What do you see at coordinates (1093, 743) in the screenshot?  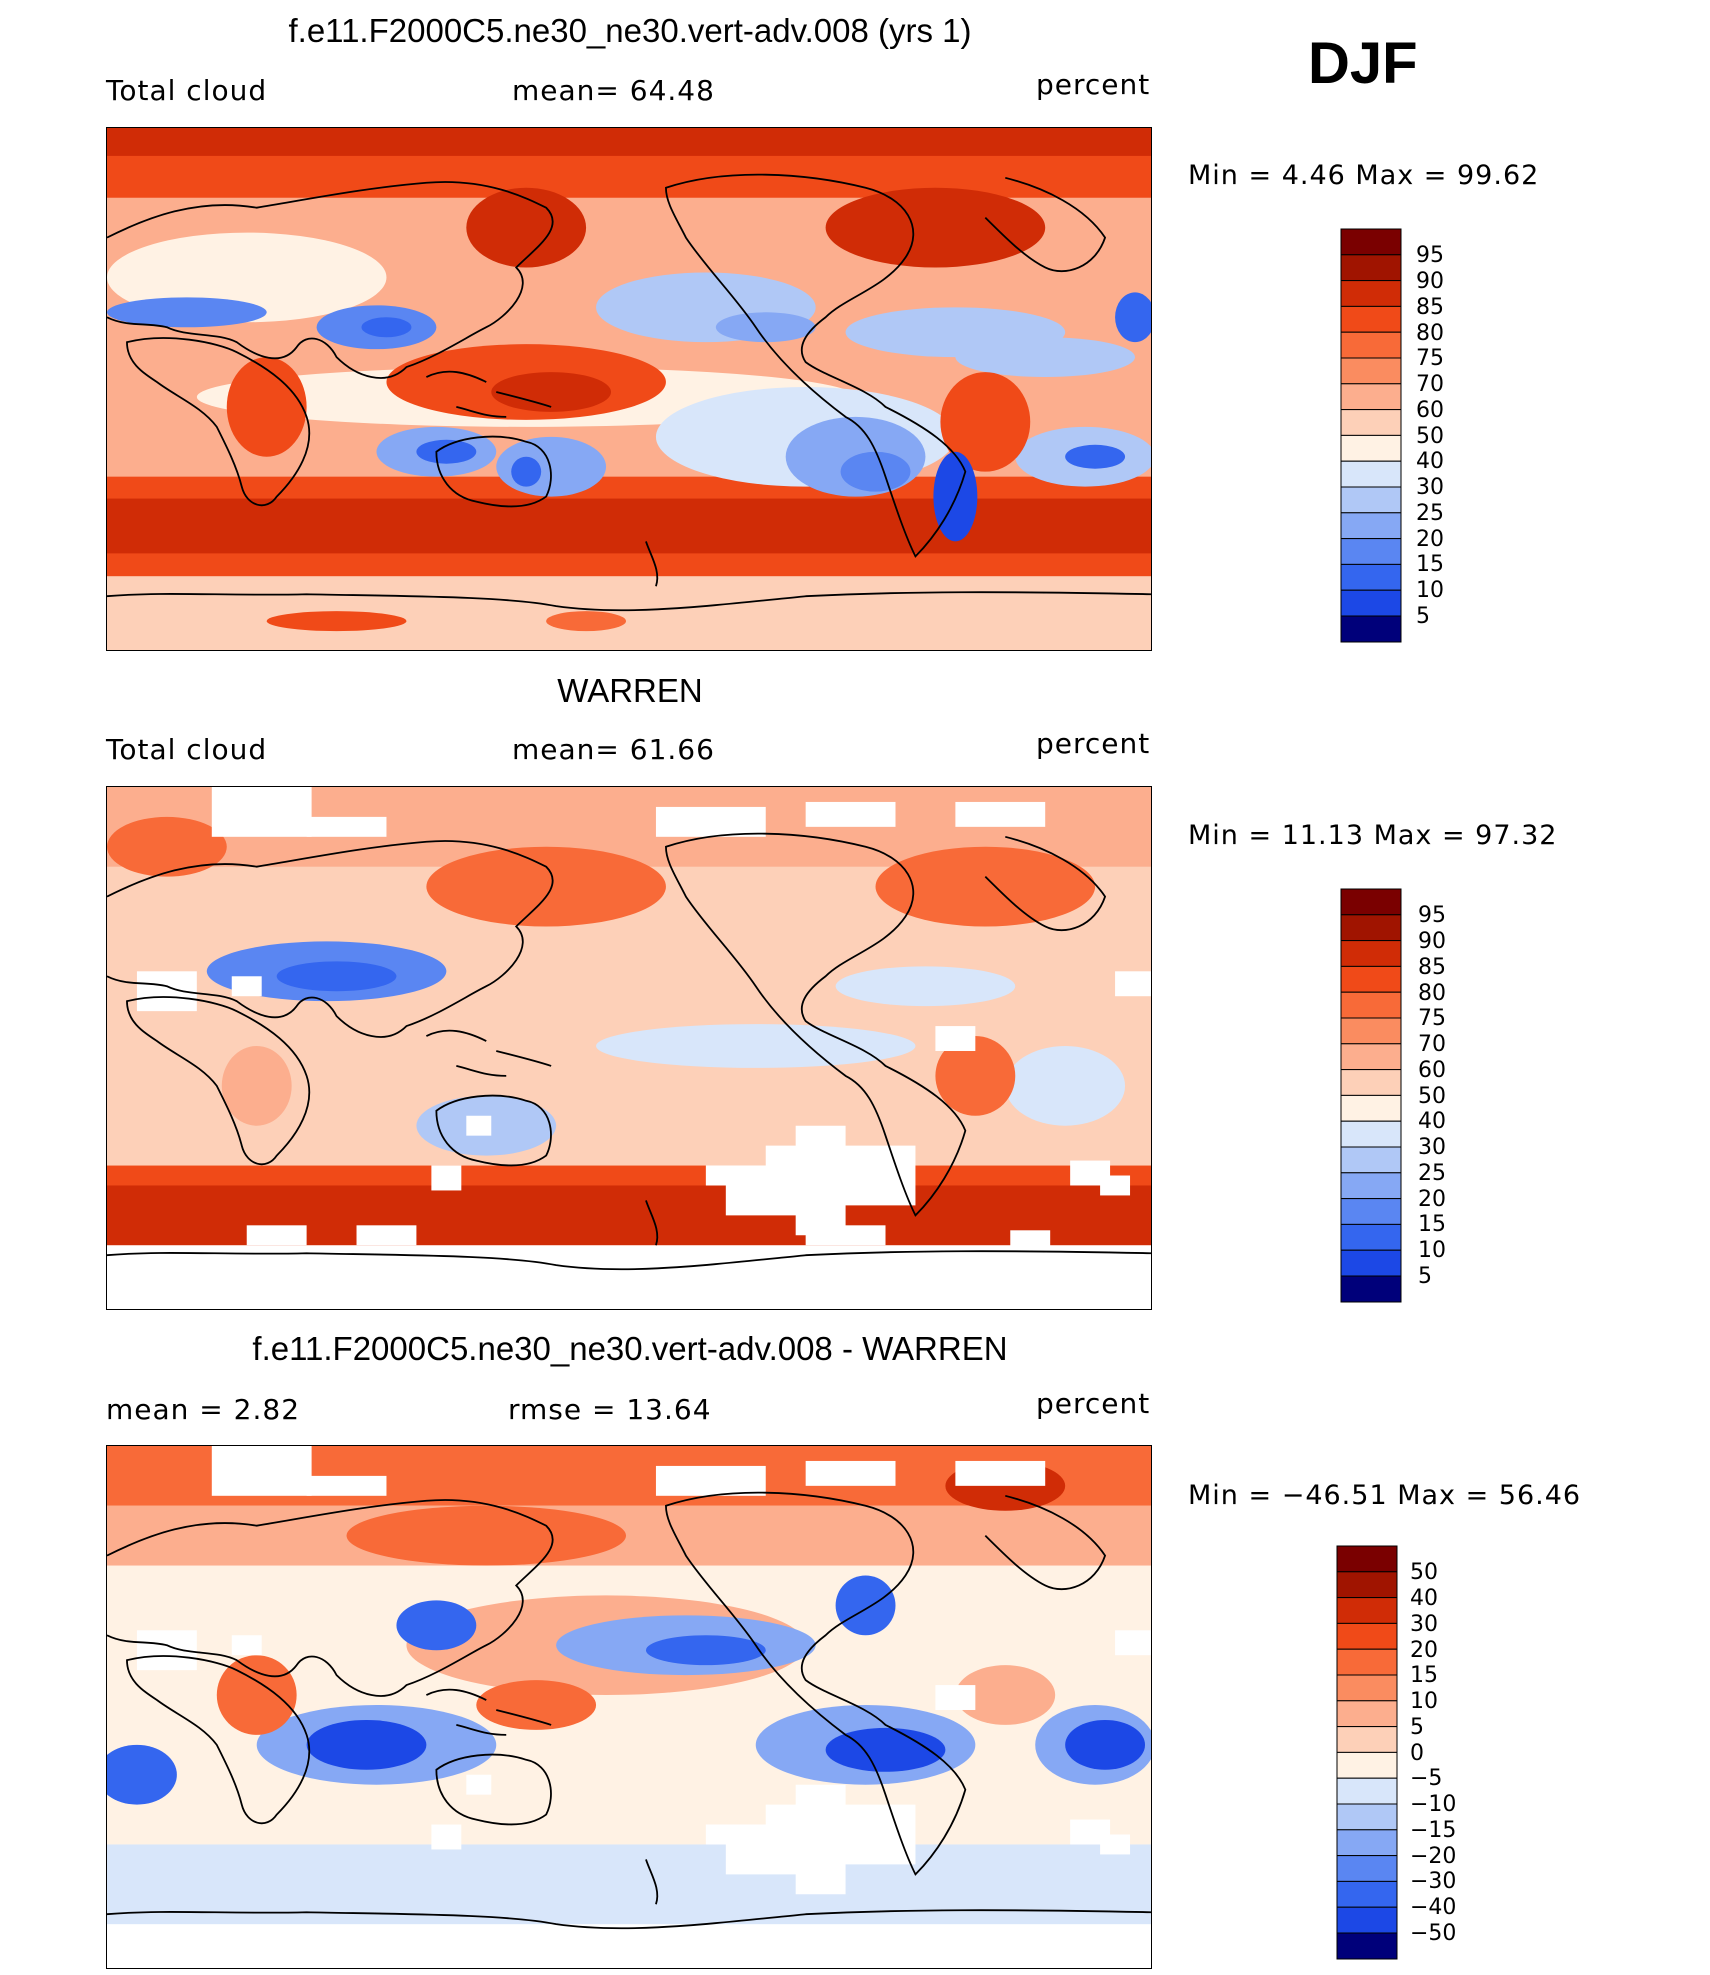 I see `panel-2-units: percent` at bounding box center [1093, 743].